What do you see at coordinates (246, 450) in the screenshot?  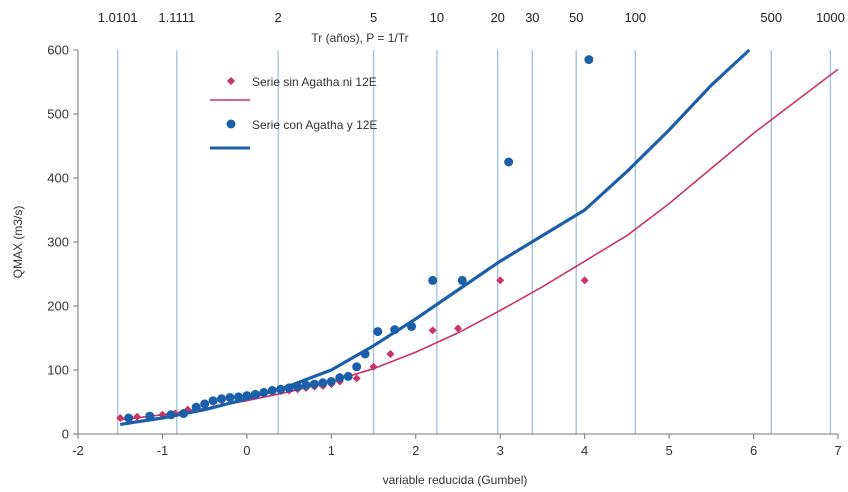 I see `x-tick-label: 0` at bounding box center [246, 450].